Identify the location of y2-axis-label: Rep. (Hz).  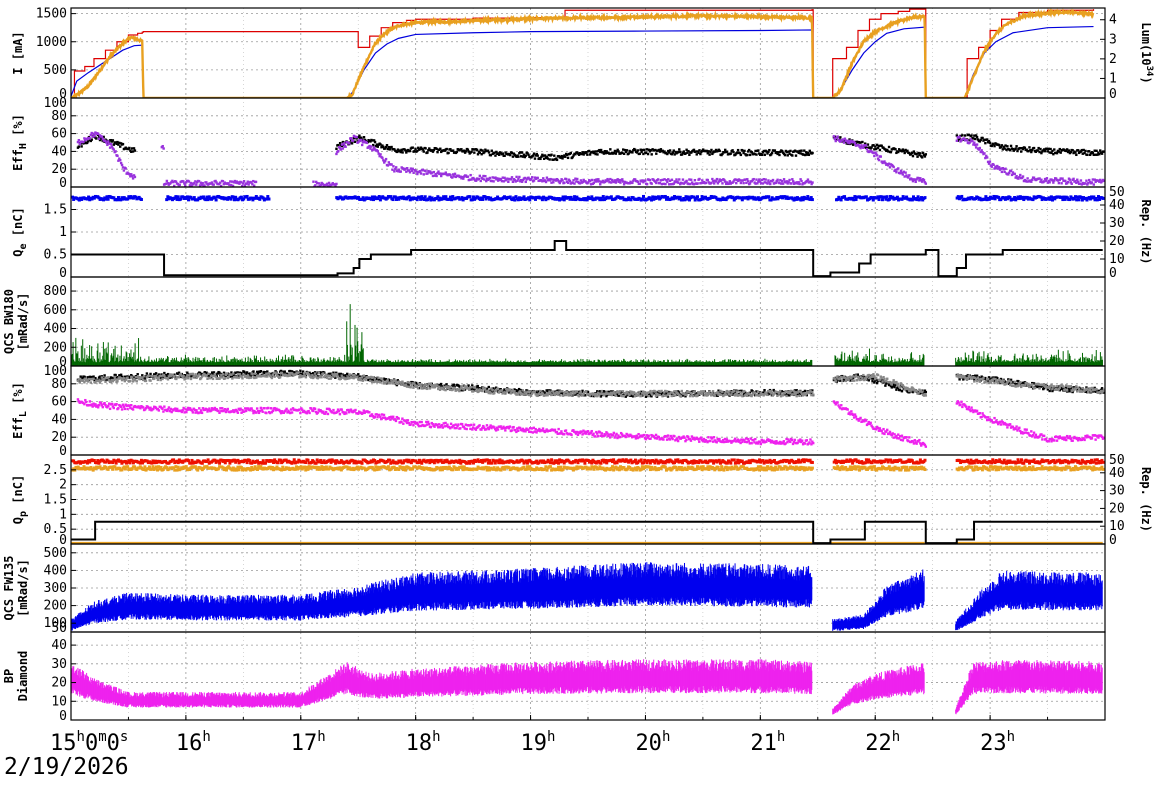
(1146, 231).